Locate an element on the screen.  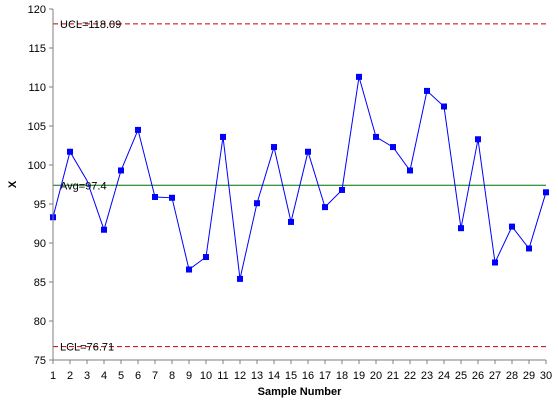
y-tick-label: 95 is located at coordinates (40, 205).